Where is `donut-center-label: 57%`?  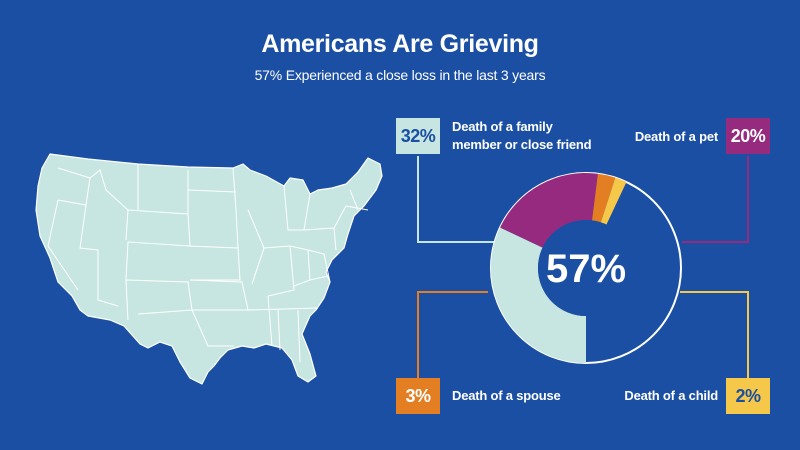 donut-center-label: 57% is located at coordinates (586, 269).